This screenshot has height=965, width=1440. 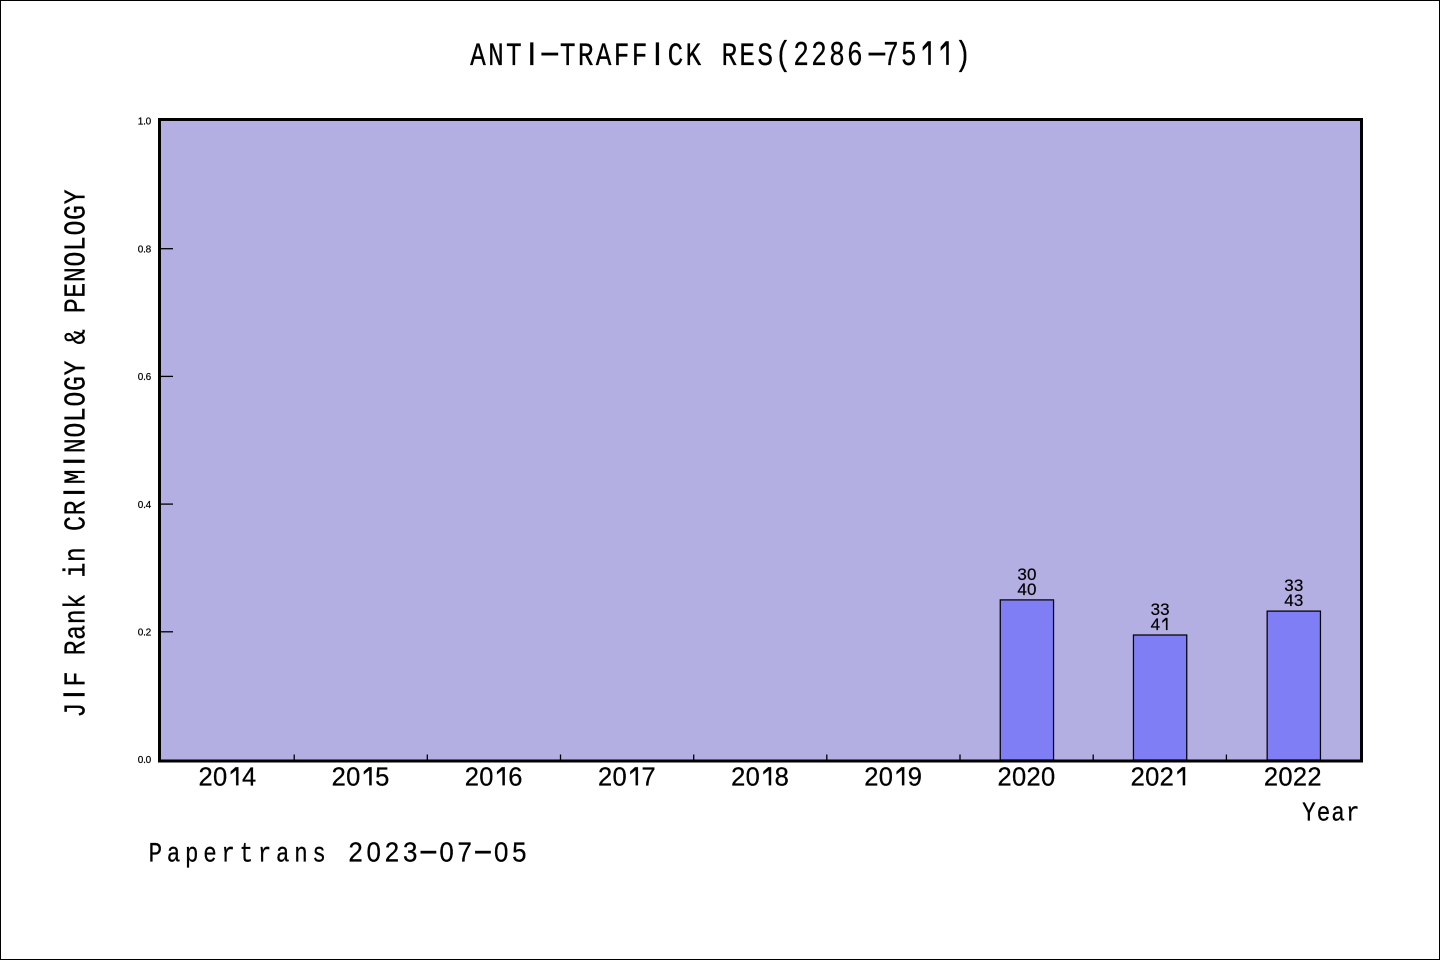 What do you see at coordinates (694, 56) in the screenshot?
I see `svg-text: K` at bounding box center [694, 56].